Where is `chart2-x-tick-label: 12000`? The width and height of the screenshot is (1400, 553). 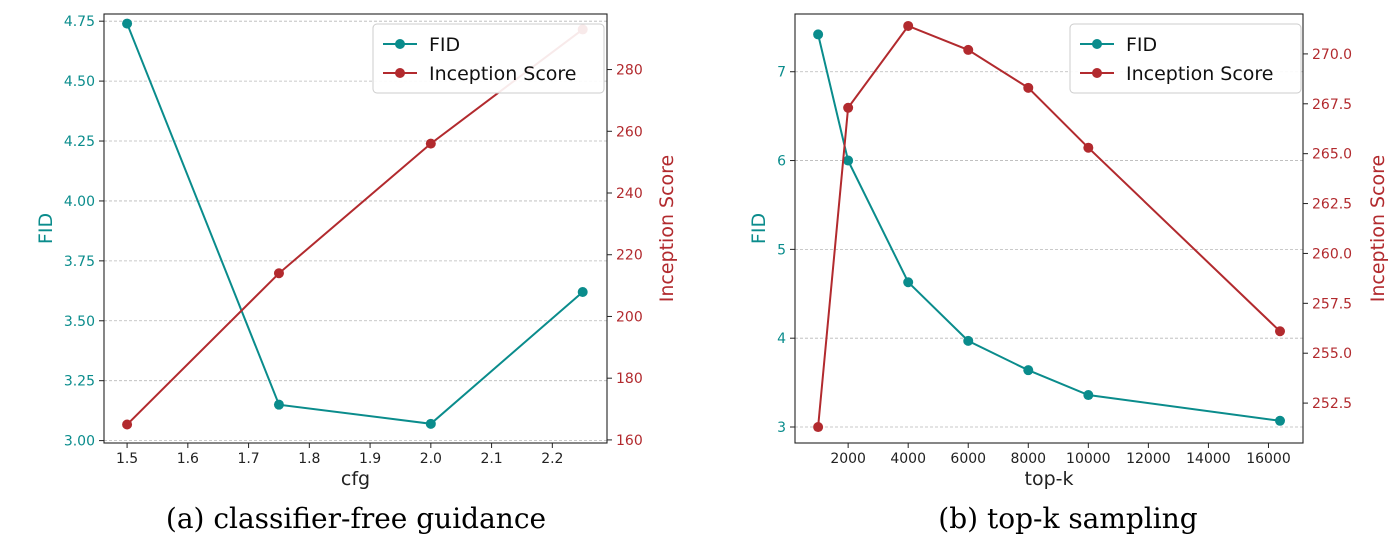 chart2-x-tick-label: 12000 is located at coordinates (1148, 459).